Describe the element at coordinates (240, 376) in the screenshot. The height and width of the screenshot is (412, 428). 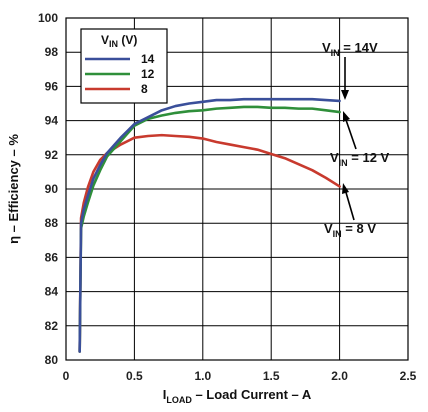
I see `x-tick-labels: 0 0.5 1.0 1.5 2.0 2.5` at that location.